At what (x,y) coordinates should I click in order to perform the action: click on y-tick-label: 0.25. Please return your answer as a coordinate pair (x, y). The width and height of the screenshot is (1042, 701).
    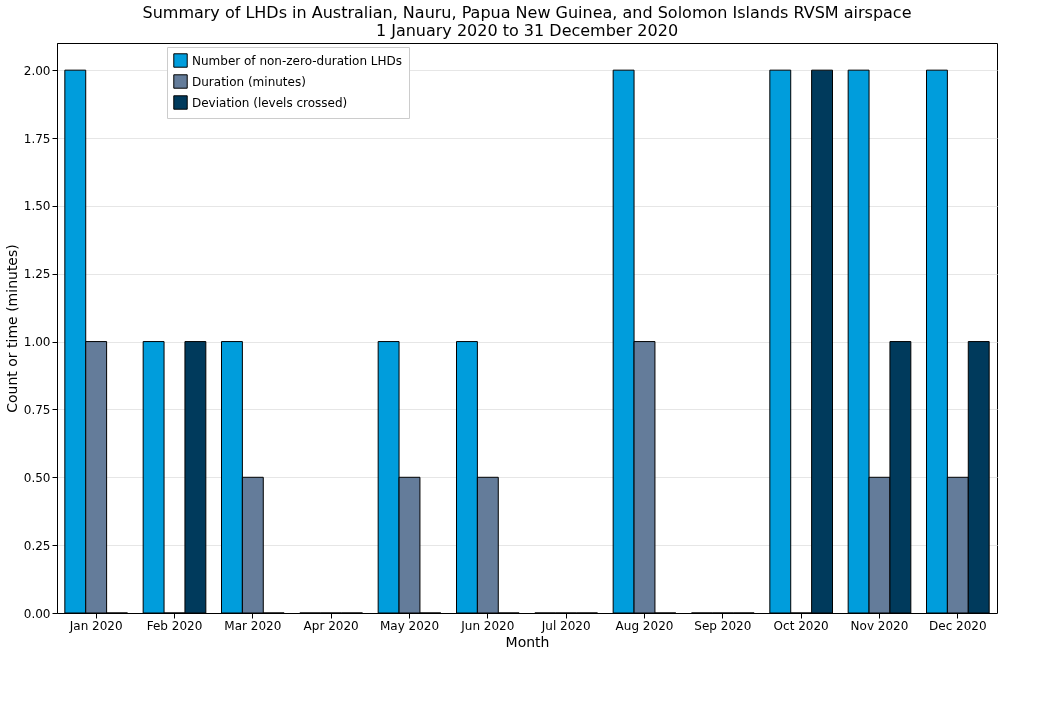
    Looking at the image, I should click on (37, 545).